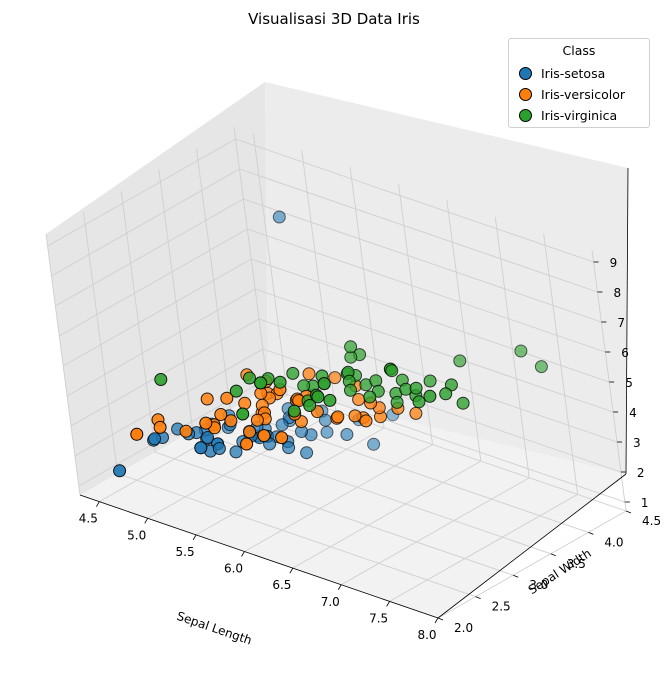 This screenshot has width=668, height=690. Describe the element at coordinates (281, 585) in the screenshot. I see `x-tick-label: 6.5` at that location.